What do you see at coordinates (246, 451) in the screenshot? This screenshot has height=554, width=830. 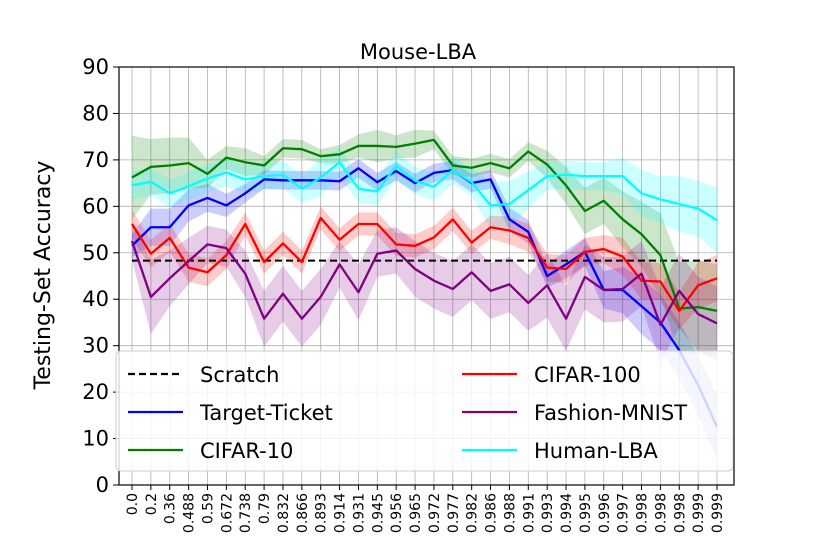 I see `legend-label: CIFAR-10` at bounding box center [246, 451].